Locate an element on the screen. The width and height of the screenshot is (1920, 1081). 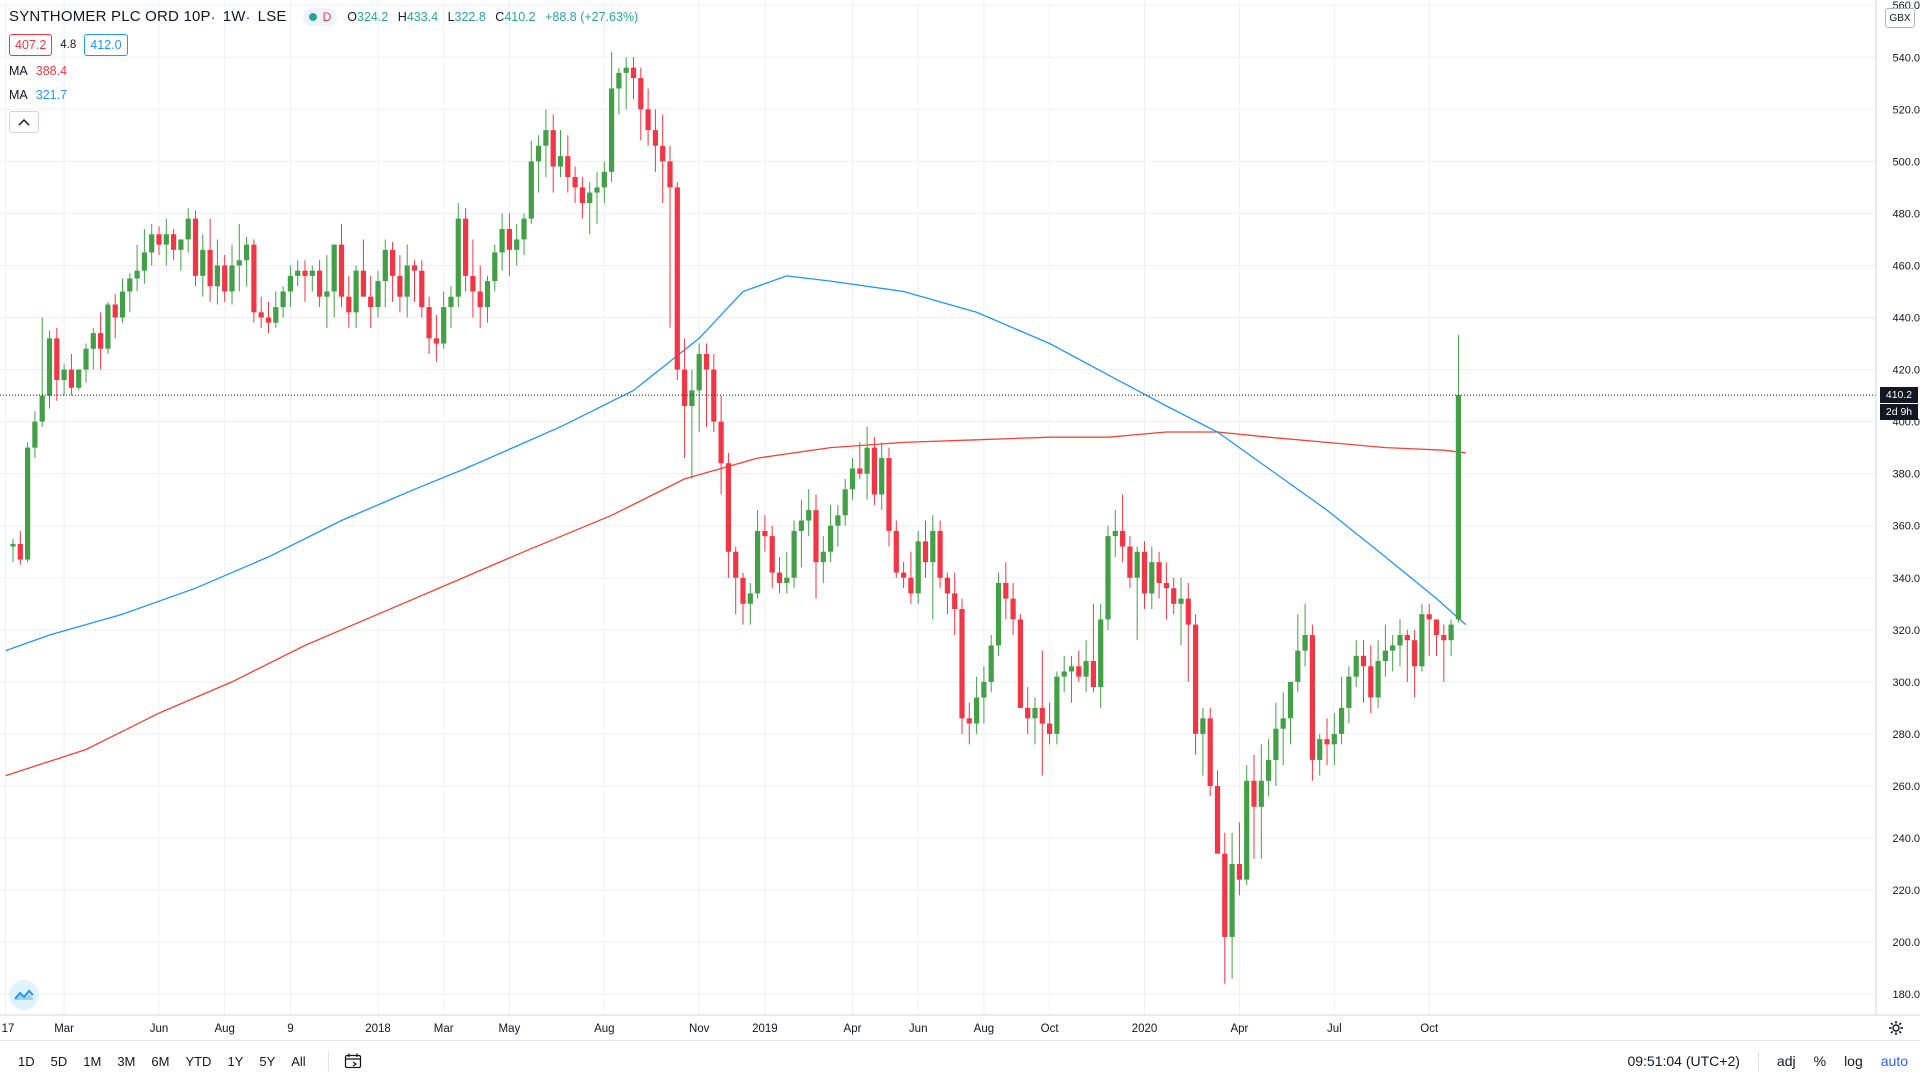
ask-price-button: 412.0 is located at coordinates (106, 45).